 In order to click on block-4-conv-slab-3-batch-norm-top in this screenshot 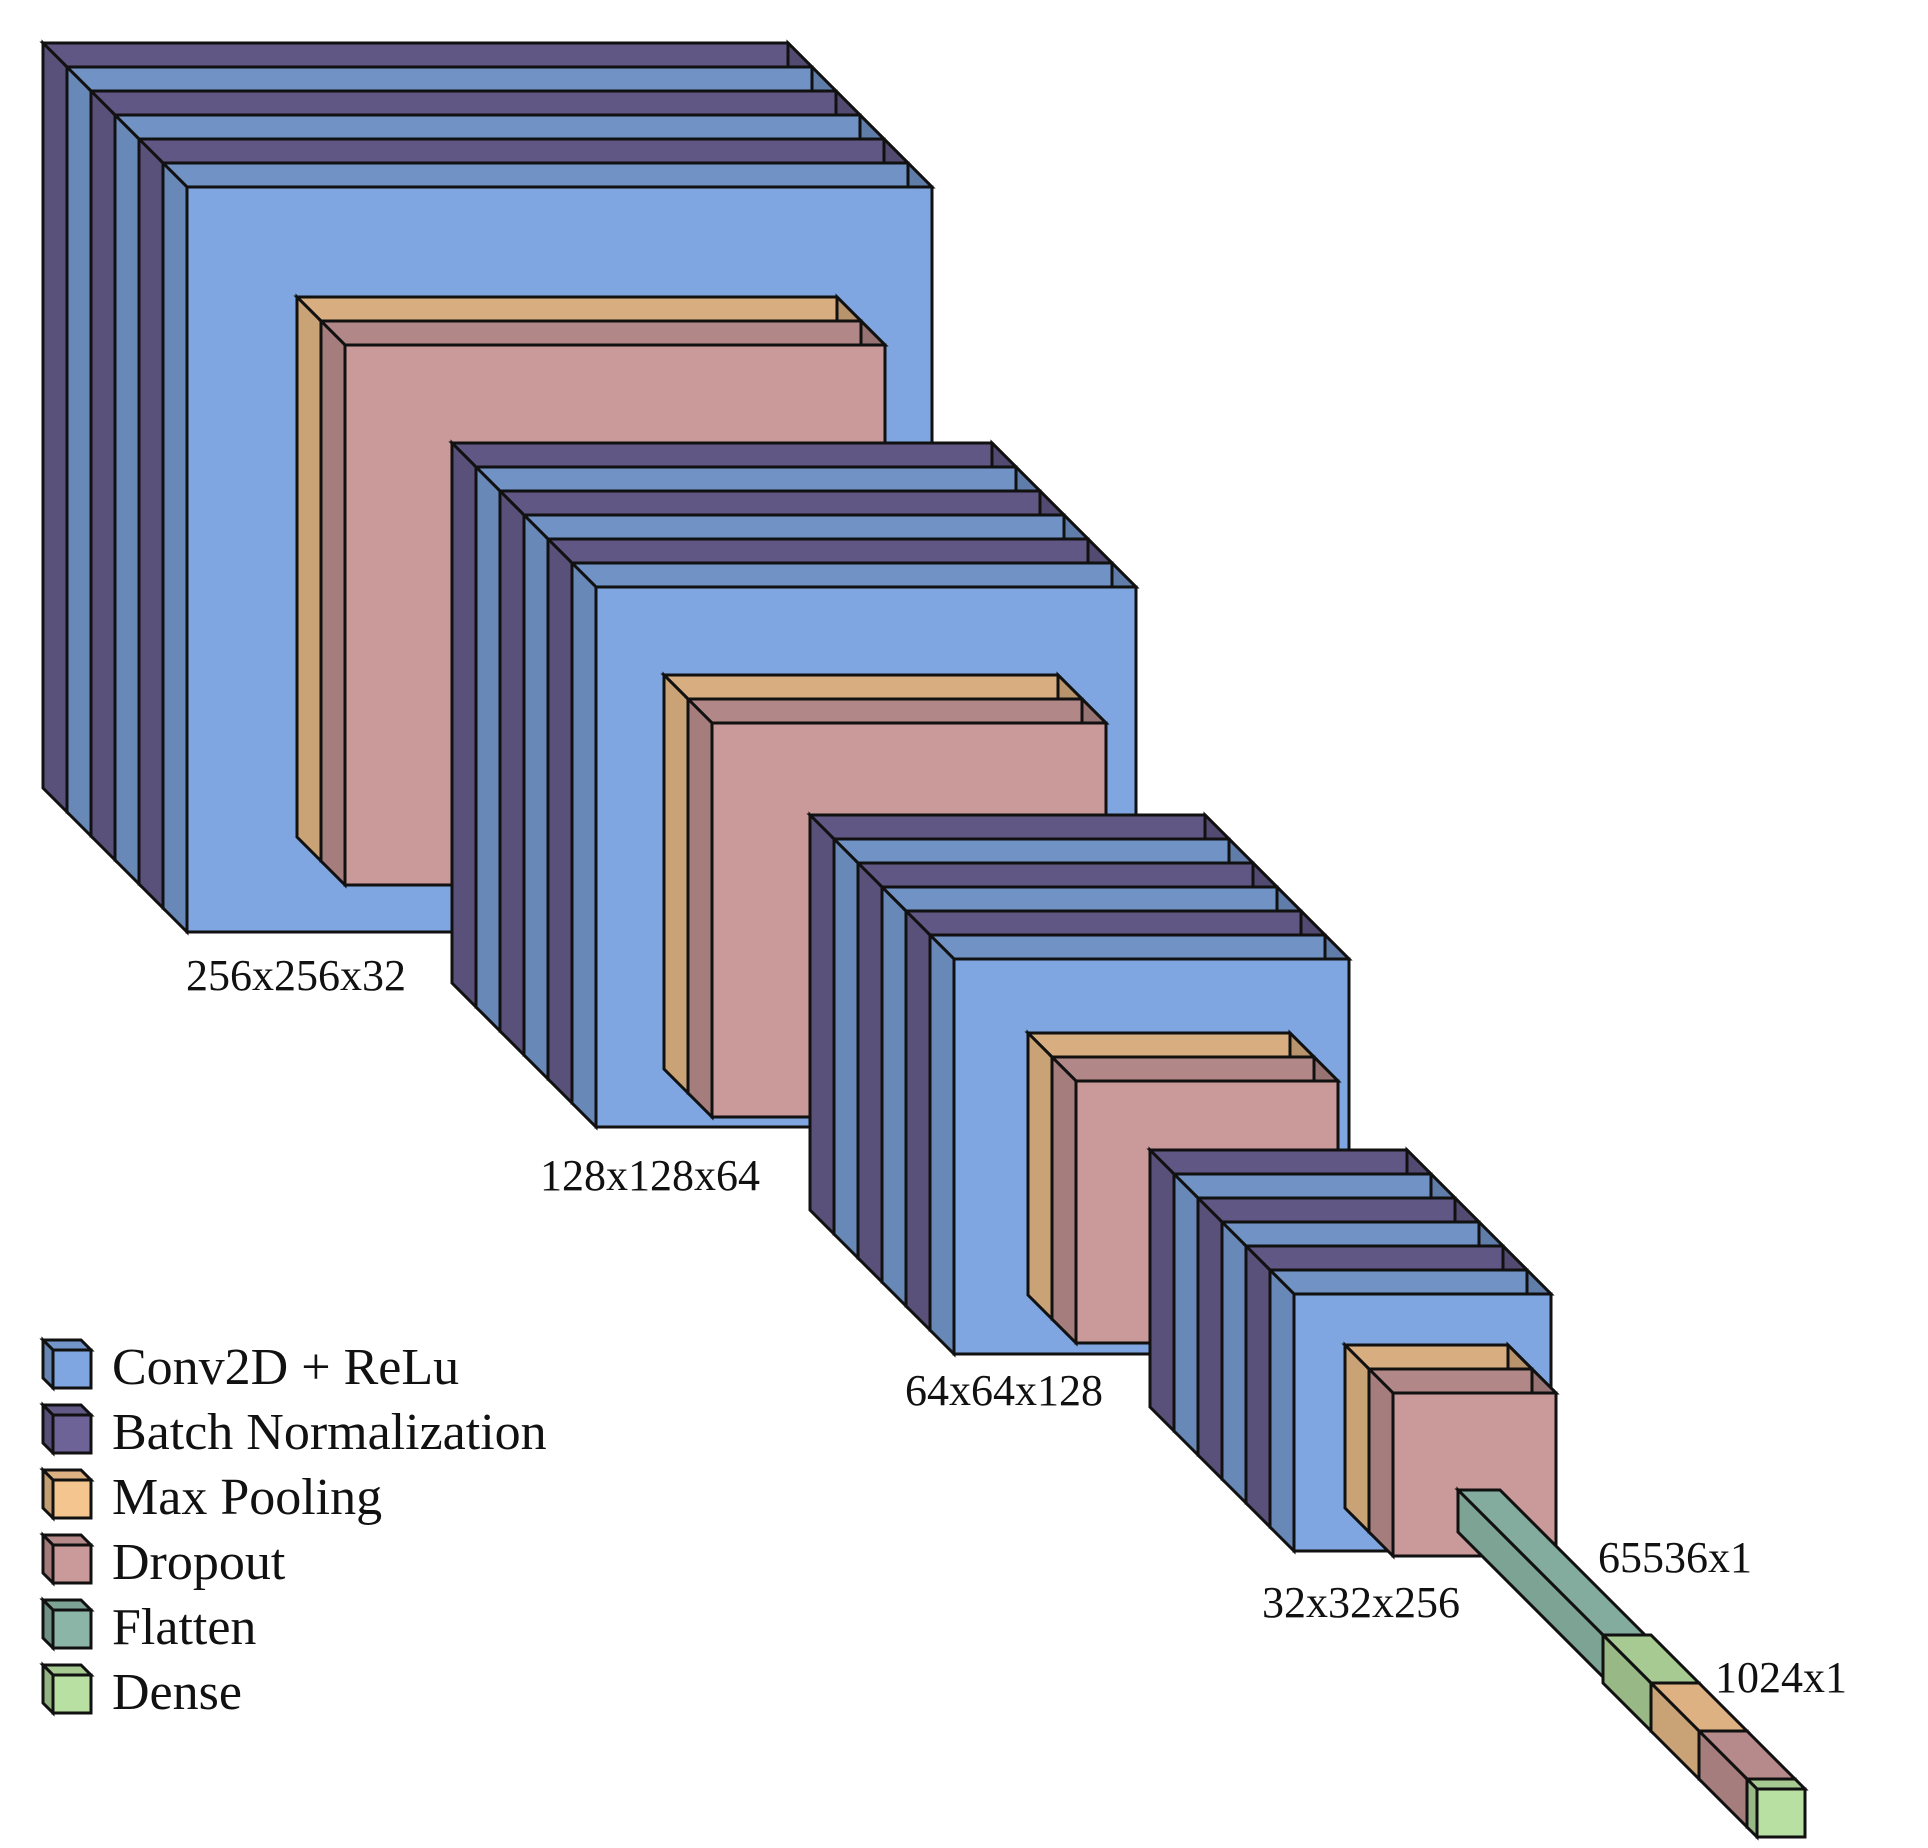, I will do `click(1338, 1210)`.